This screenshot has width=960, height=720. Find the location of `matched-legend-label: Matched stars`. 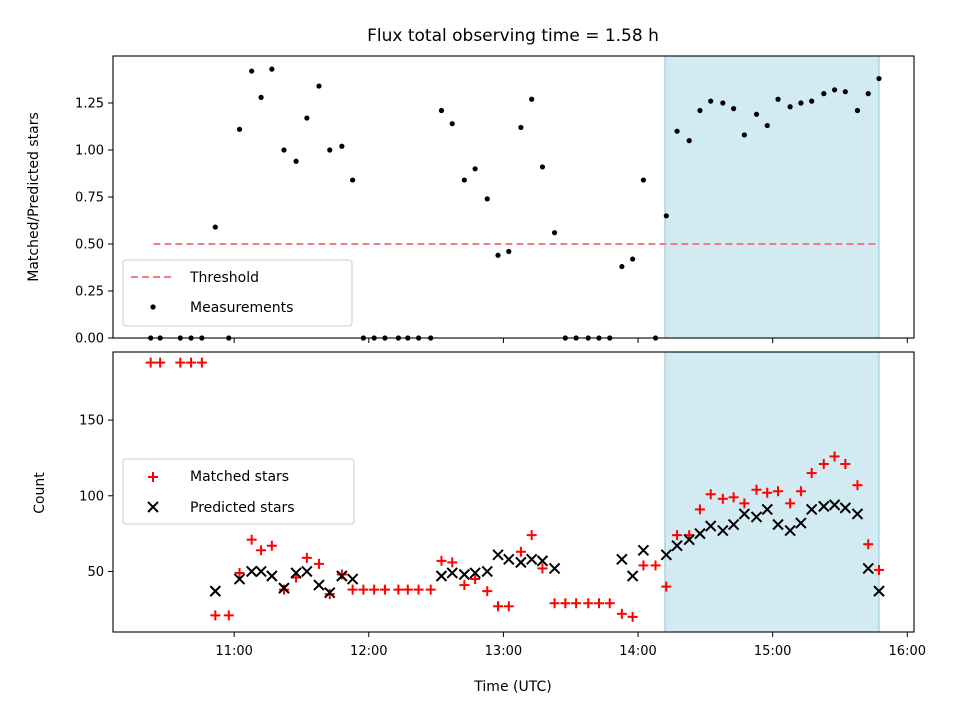

matched-legend-label: Matched stars is located at coordinates (239, 477).